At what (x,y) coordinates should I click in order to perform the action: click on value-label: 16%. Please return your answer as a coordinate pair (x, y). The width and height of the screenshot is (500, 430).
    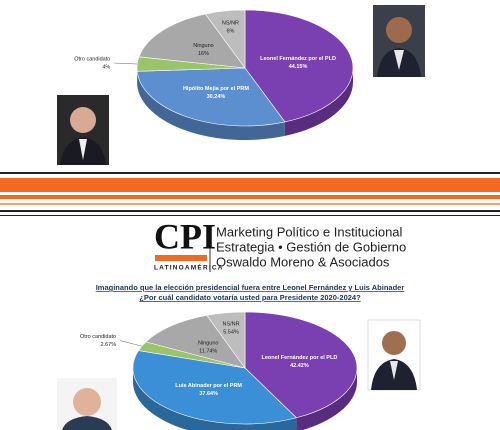
    Looking at the image, I should click on (203, 54).